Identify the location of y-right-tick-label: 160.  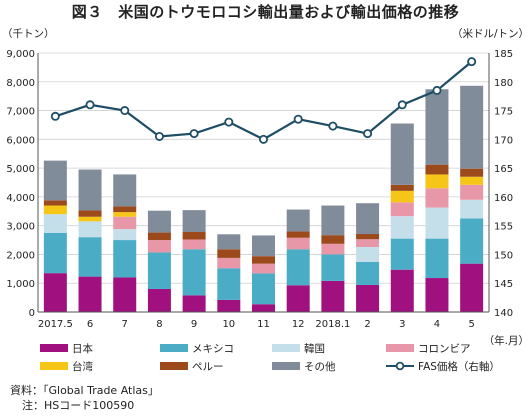
(503, 198).